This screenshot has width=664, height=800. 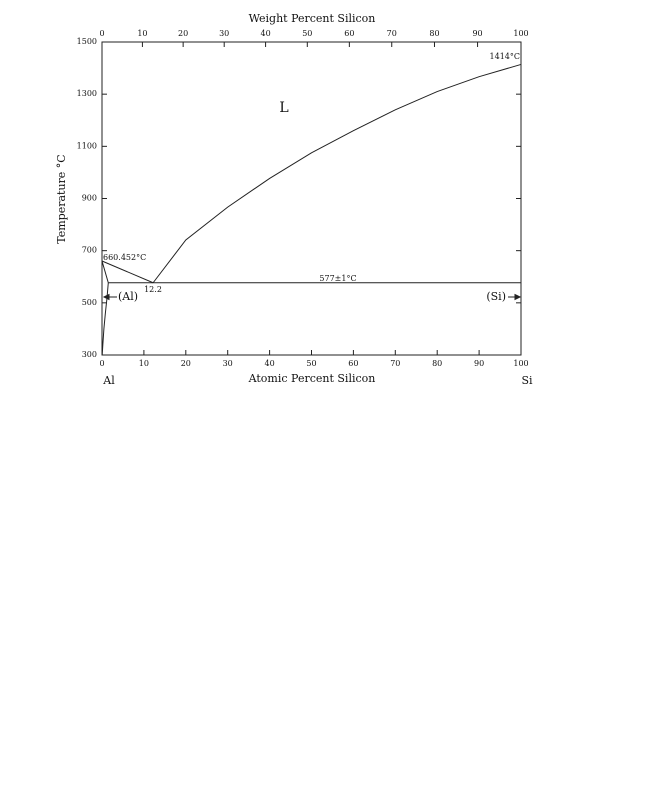 I want to click on x2-tick-label: 100, so click(x=520, y=33).